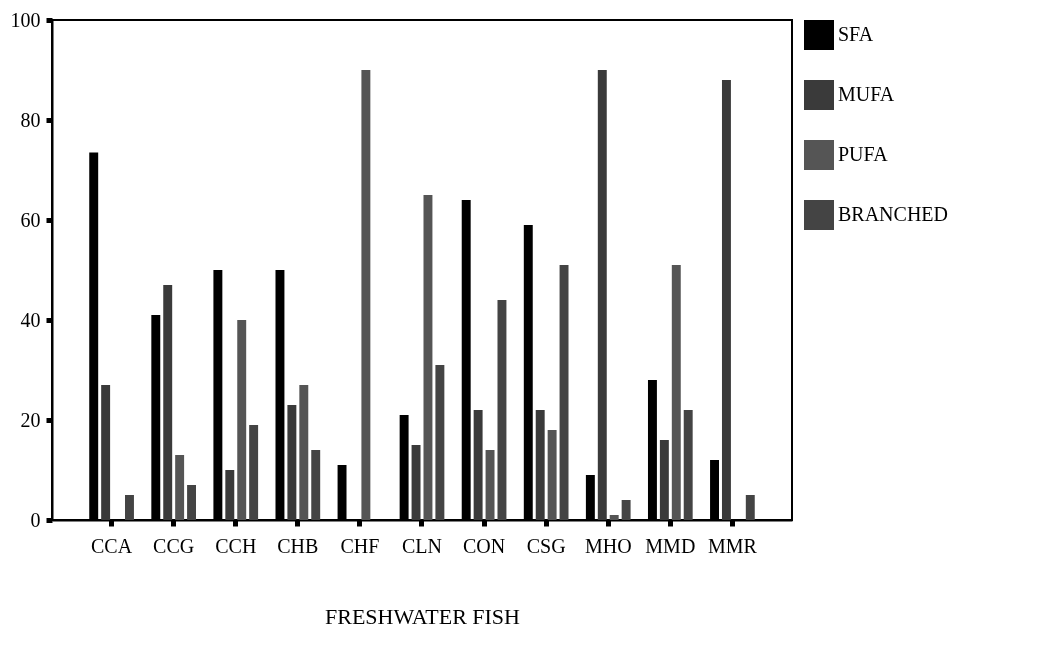 The width and height of the screenshot is (1055, 668). What do you see at coordinates (30, 319) in the screenshot?
I see `y-tick-label: 40` at bounding box center [30, 319].